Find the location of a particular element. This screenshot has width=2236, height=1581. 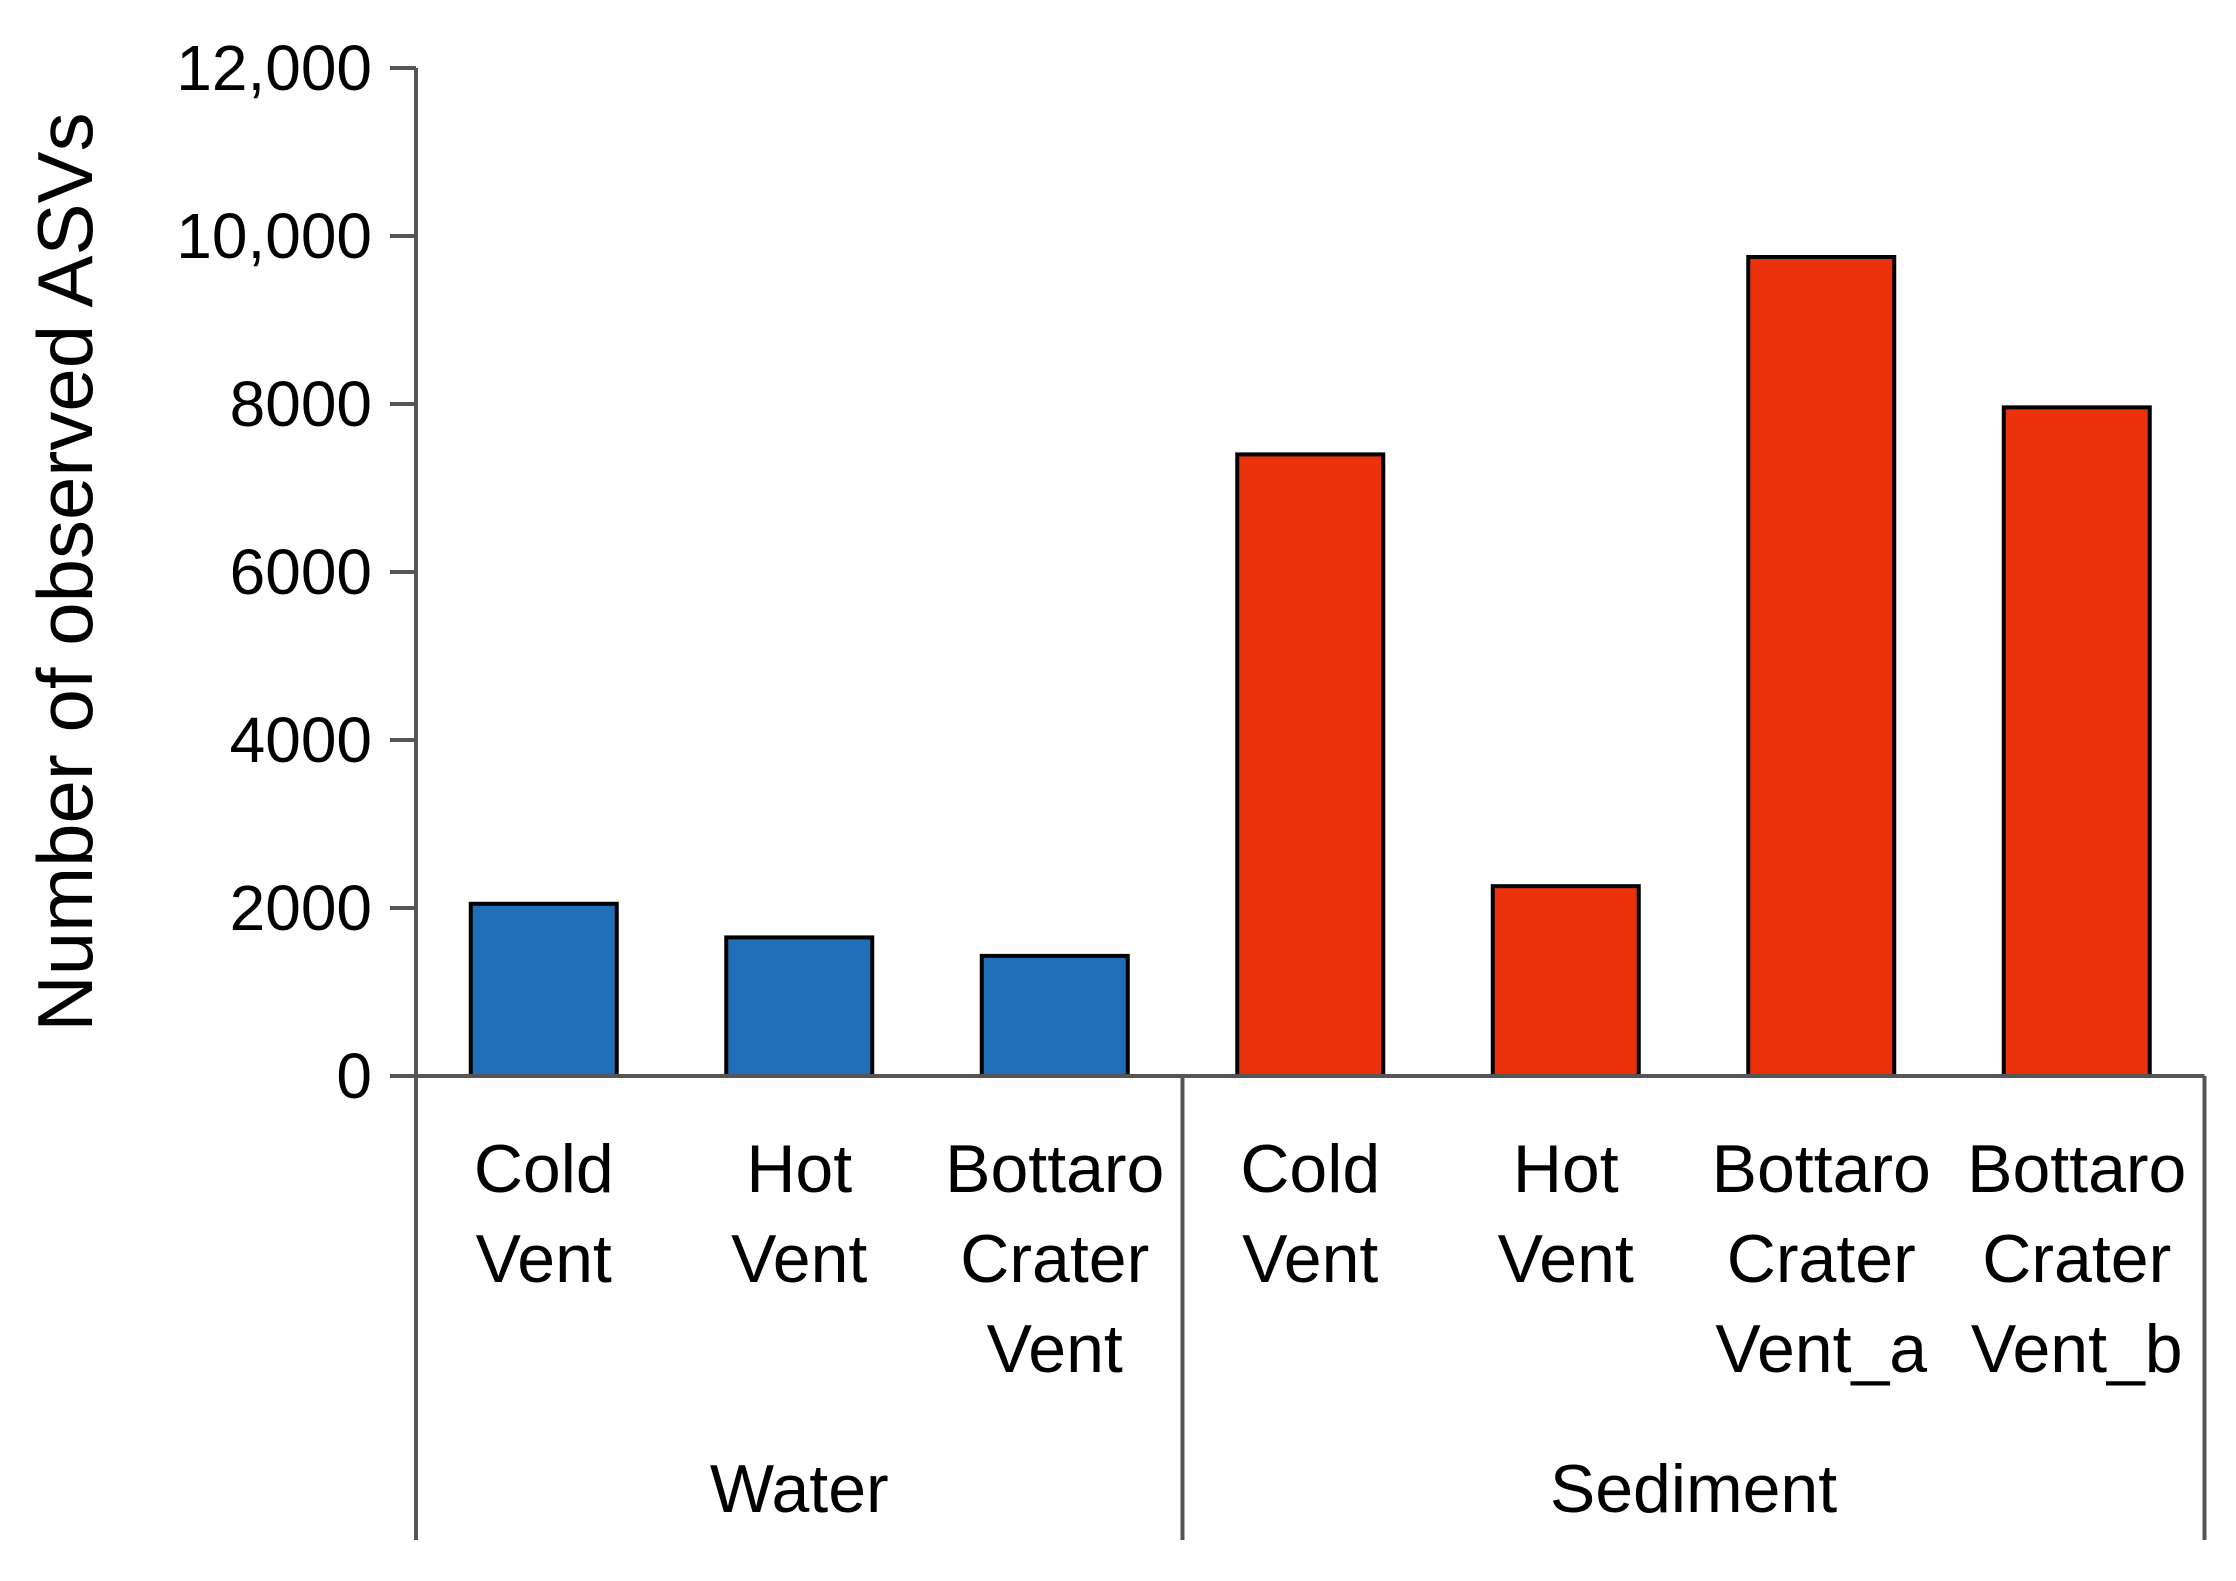

x-category-label: Bottaro Crater Vent_b is located at coordinates (2076, 1259).